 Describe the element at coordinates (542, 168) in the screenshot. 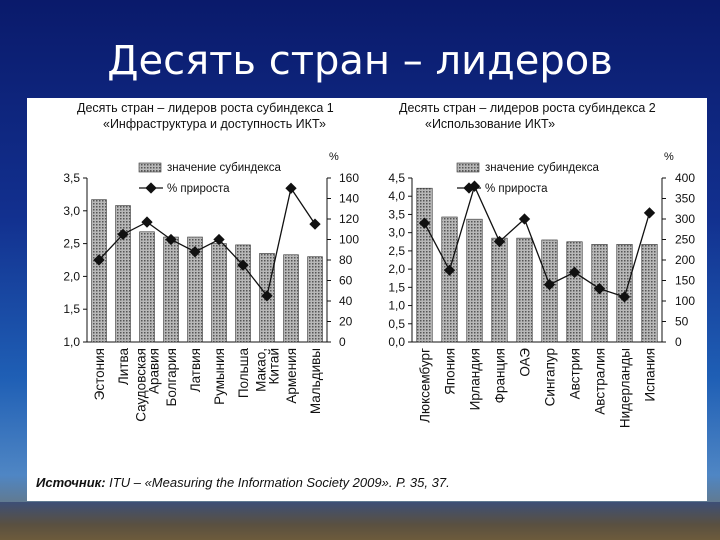

I see `legend-bar-label: значение субиндекса` at that location.